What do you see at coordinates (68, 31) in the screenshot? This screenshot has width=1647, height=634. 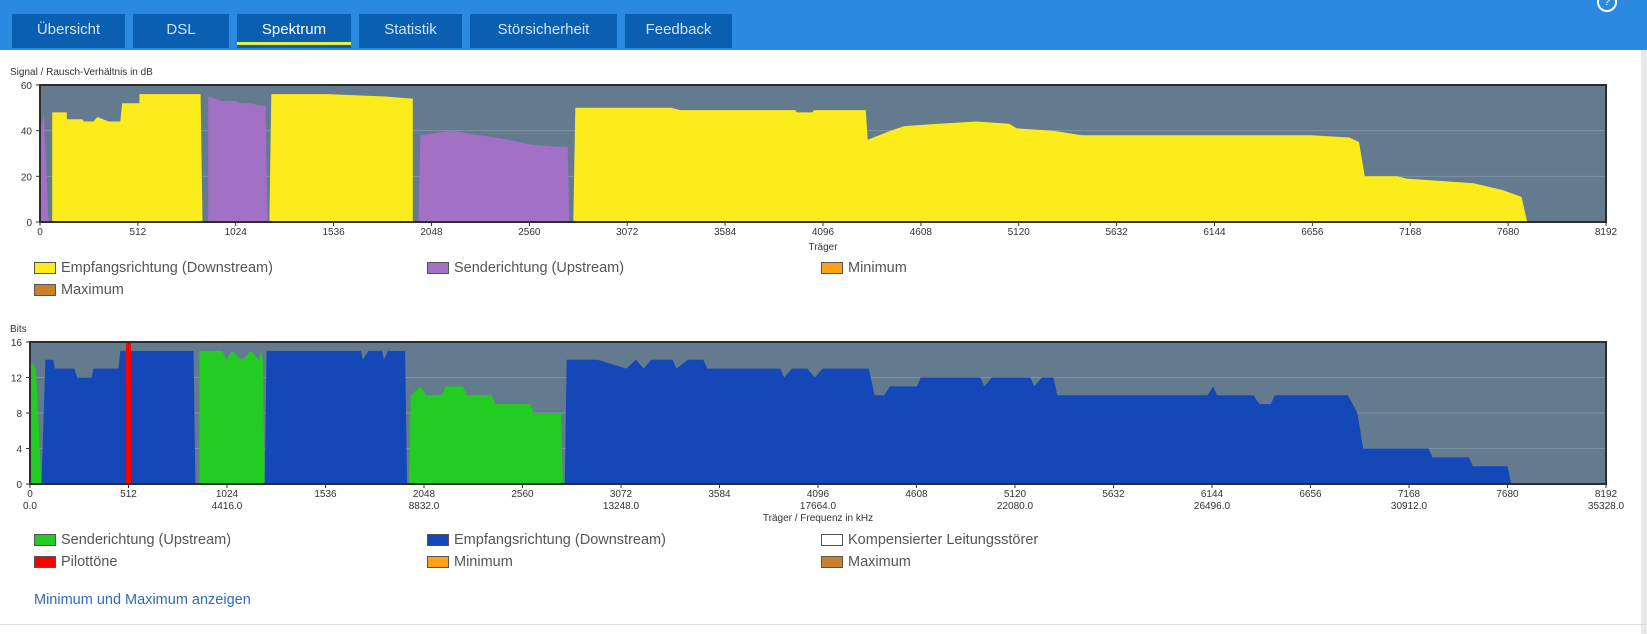 I see `tab-uebersicht: Übersicht` at bounding box center [68, 31].